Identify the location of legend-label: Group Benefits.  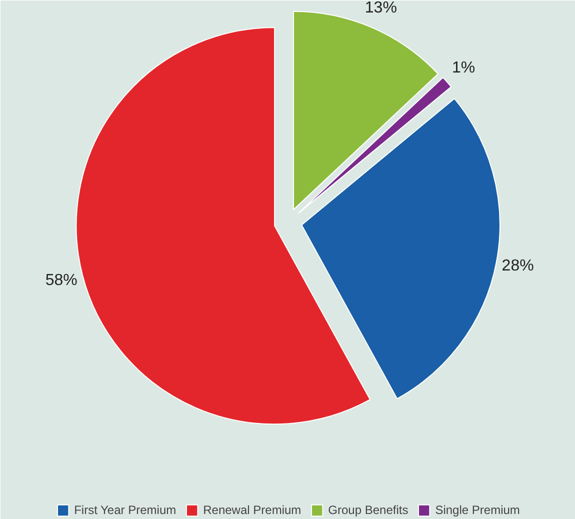
(368, 510).